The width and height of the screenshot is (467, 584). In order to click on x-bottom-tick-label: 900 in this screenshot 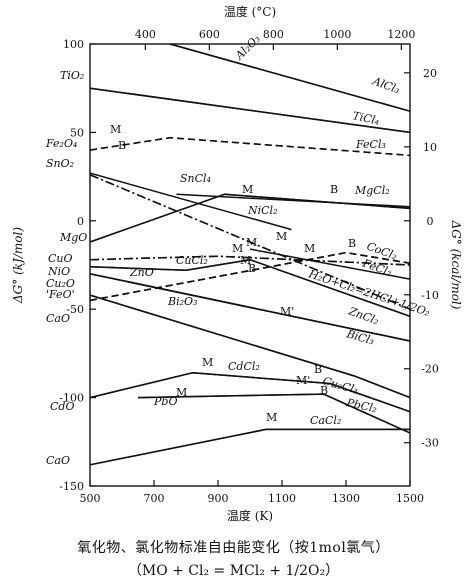, I will do `click(218, 498)`.